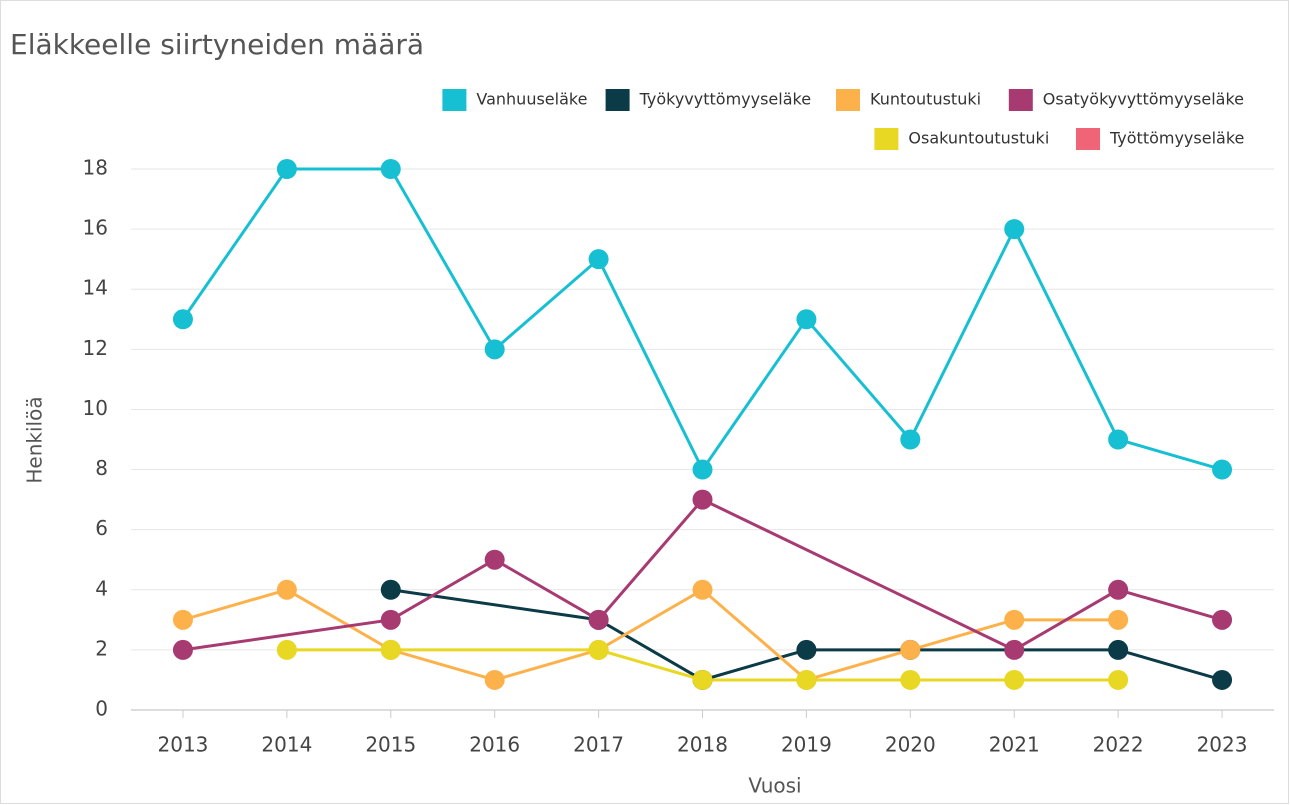  What do you see at coordinates (35, 439) in the screenshot?
I see `y-axis-label: Henkilöä` at bounding box center [35, 439].